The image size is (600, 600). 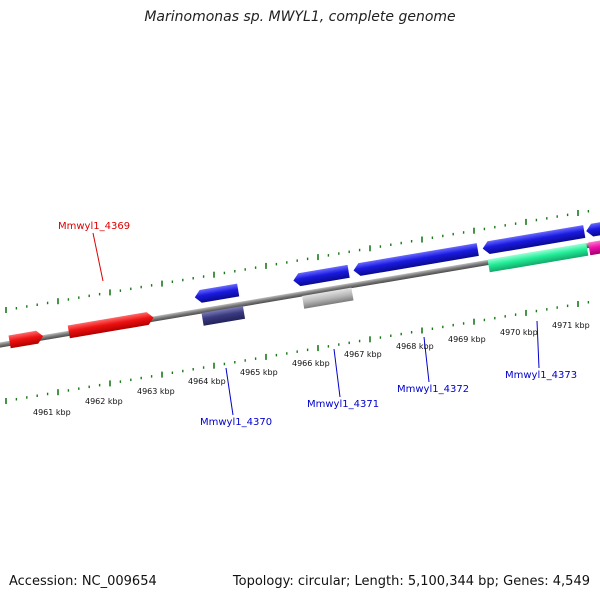 I want to click on gene-label: Mmwyl1_4371, so click(x=343, y=404).